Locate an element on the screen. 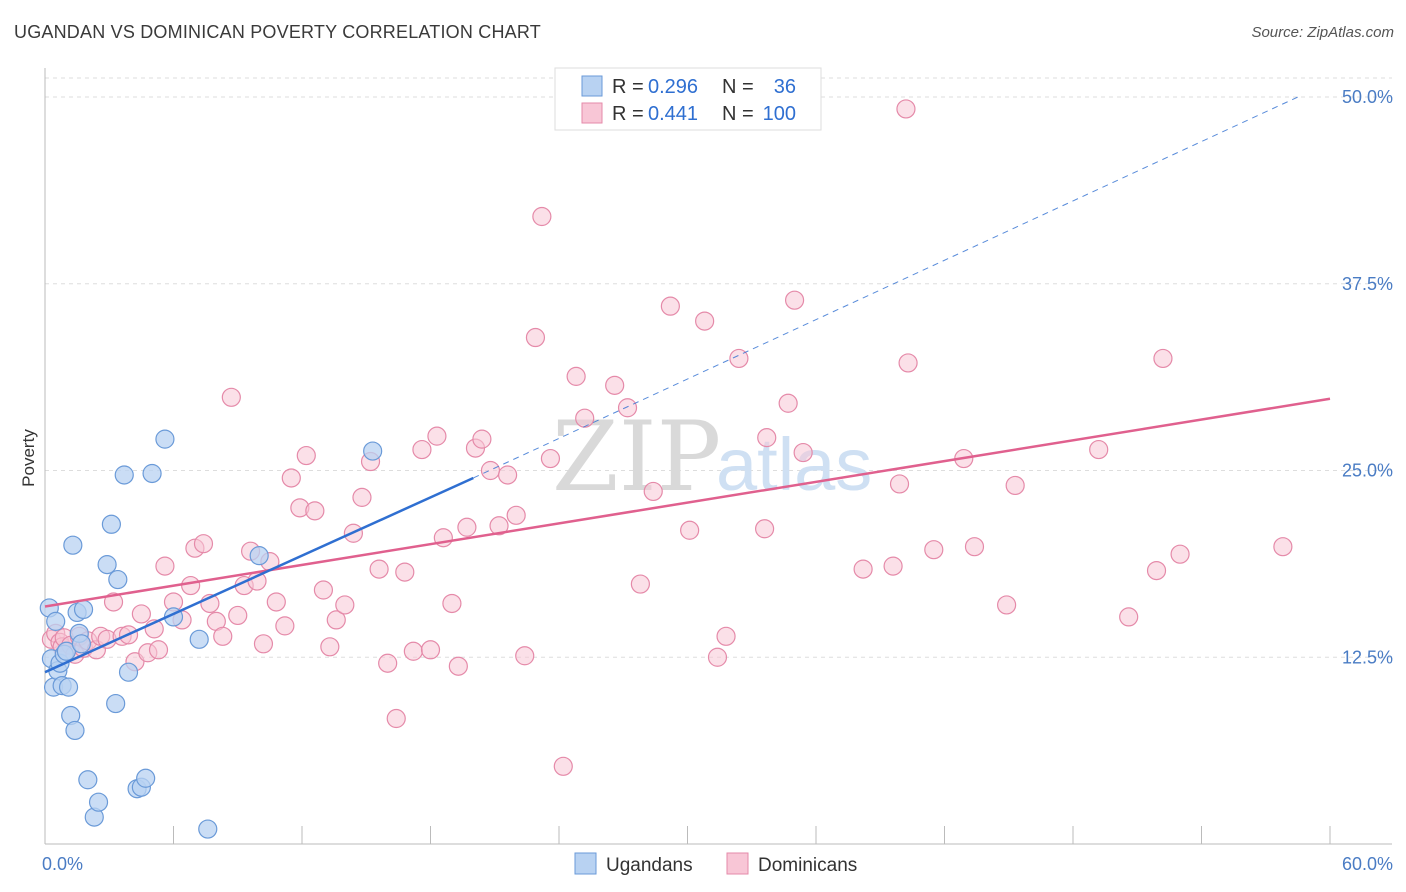  legend-n-label-ugandans: N = is located at coordinates (738, 87).